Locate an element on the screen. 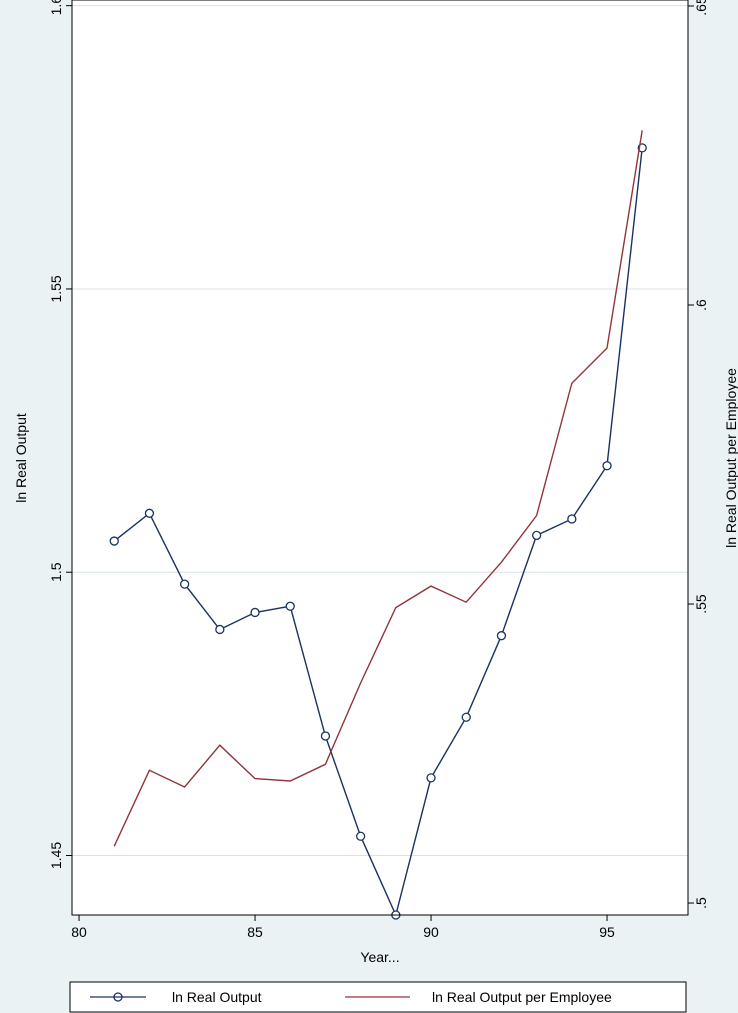 This screenshot has height=1013, width=738. x-tick-label-90: 90 is located at coordinates (431, 932).